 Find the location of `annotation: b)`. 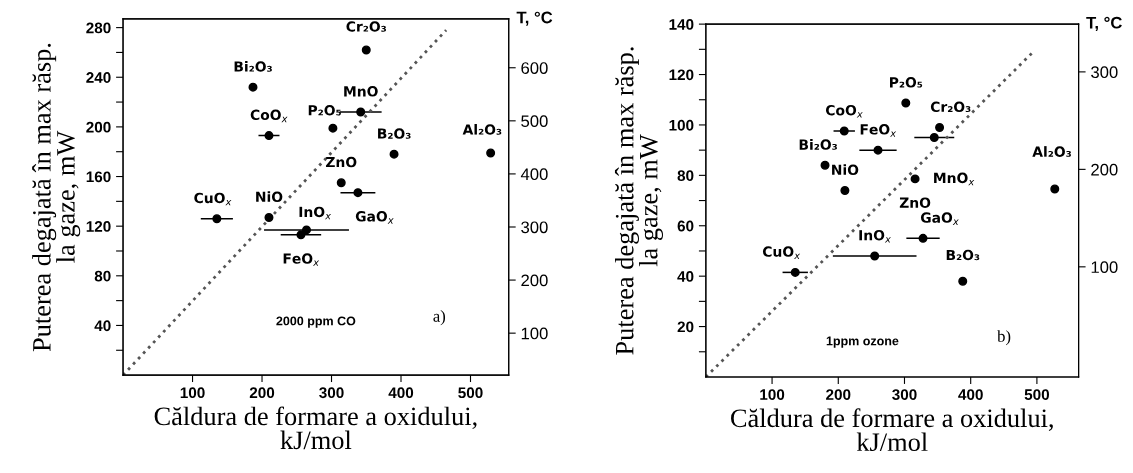

annotation: b) is located at coordinates (1004, 338).